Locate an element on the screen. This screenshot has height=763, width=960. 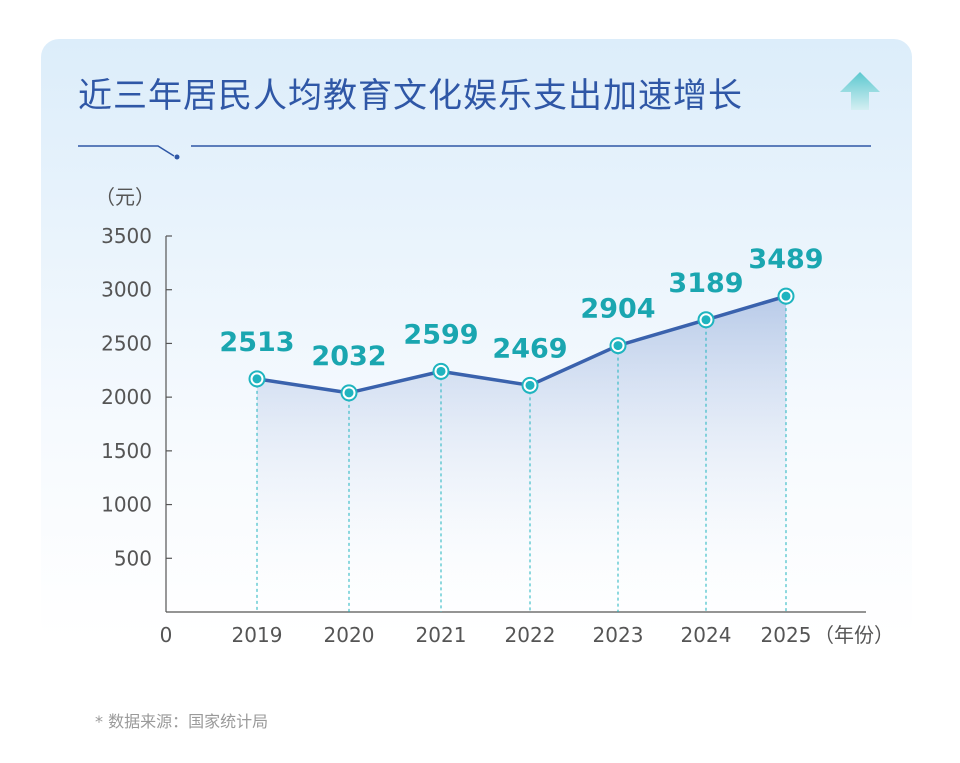
x-tick-label: 2020 is located at coordinates (349, 635).